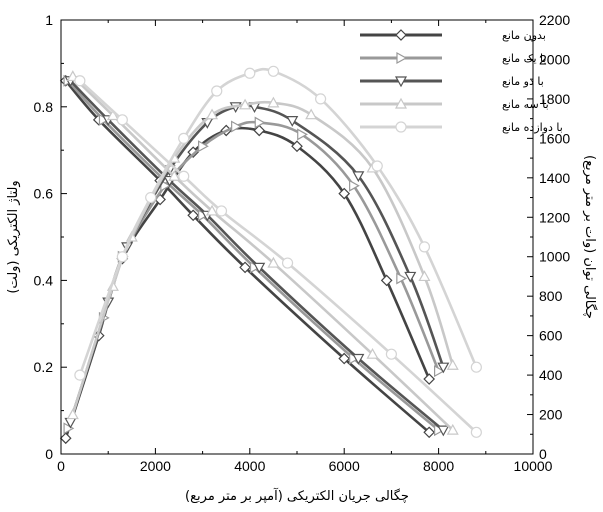 The image size is (603, 512). I want to click on legend-item: با دو مانع, so click(452, 81).